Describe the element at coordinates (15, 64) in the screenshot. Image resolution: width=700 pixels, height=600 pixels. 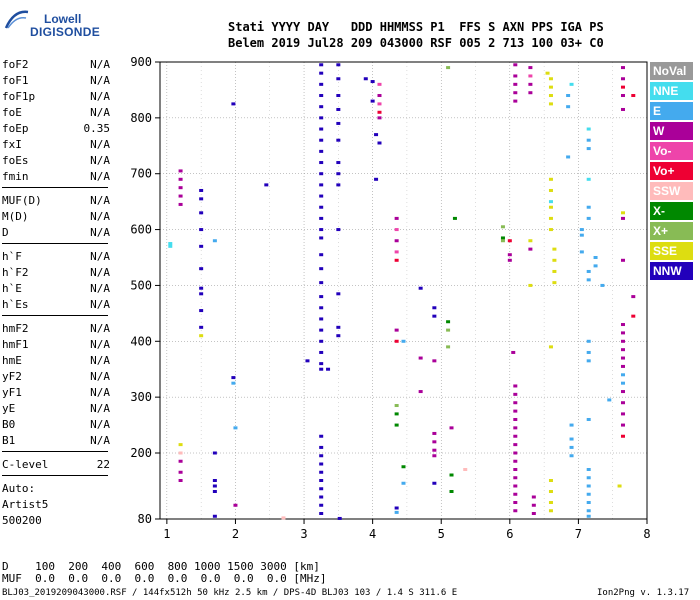
I see `param-name: foF2` at that location.